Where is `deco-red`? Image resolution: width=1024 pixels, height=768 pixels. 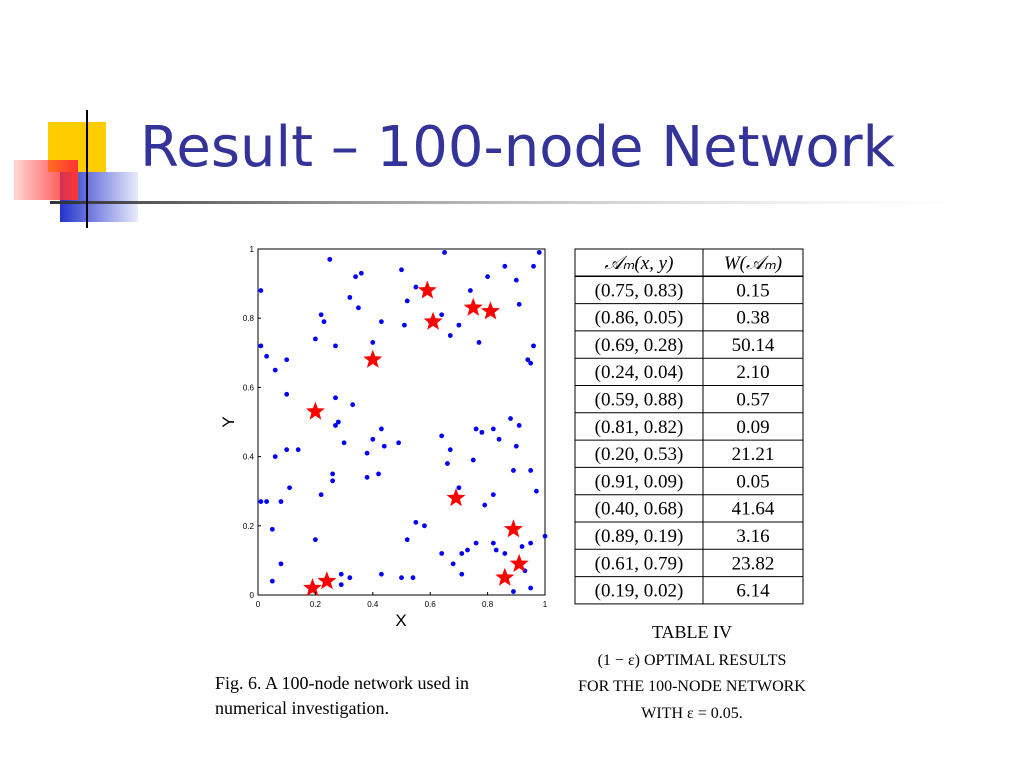
deco-red is located at coordinates (46, 180).